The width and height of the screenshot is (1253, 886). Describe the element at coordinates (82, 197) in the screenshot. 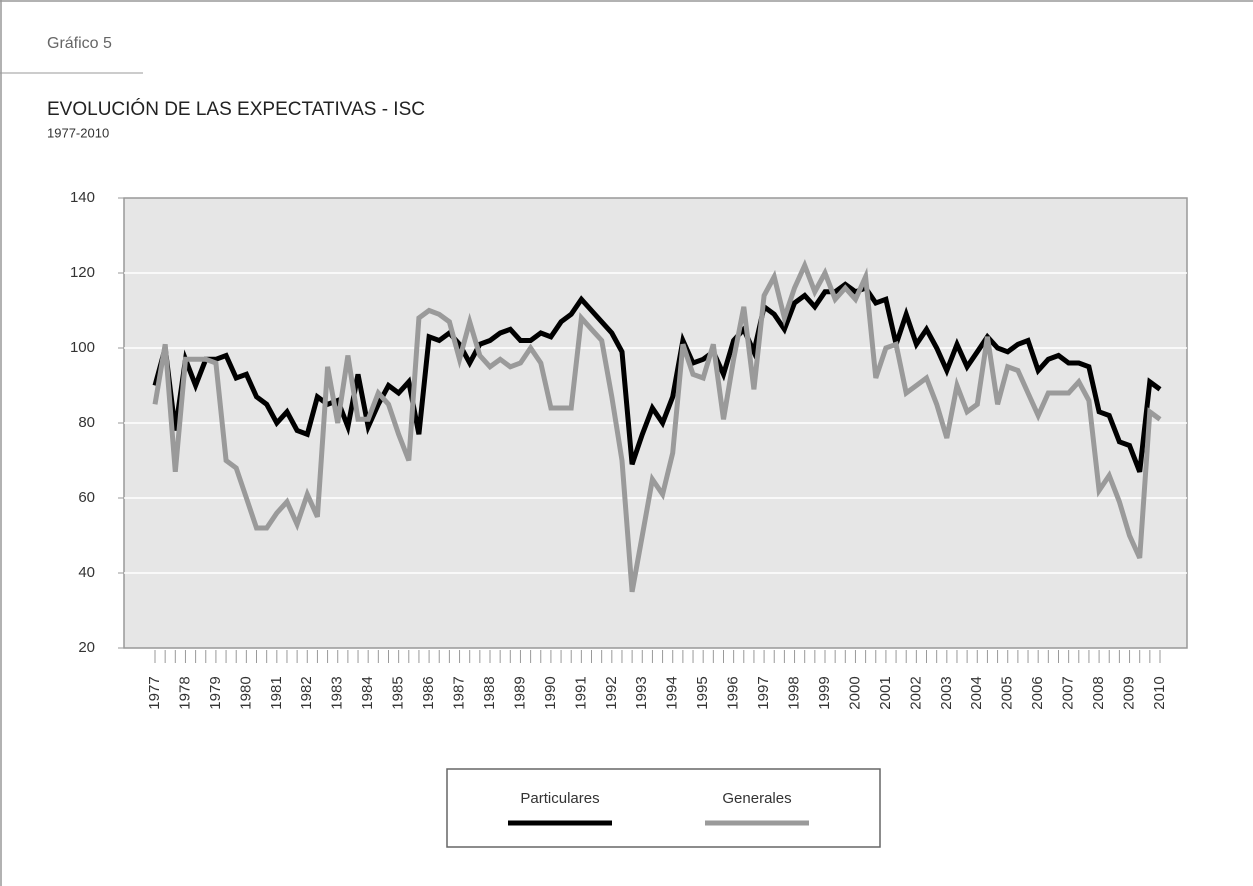

I see `y-tick-label: 140` at that location.